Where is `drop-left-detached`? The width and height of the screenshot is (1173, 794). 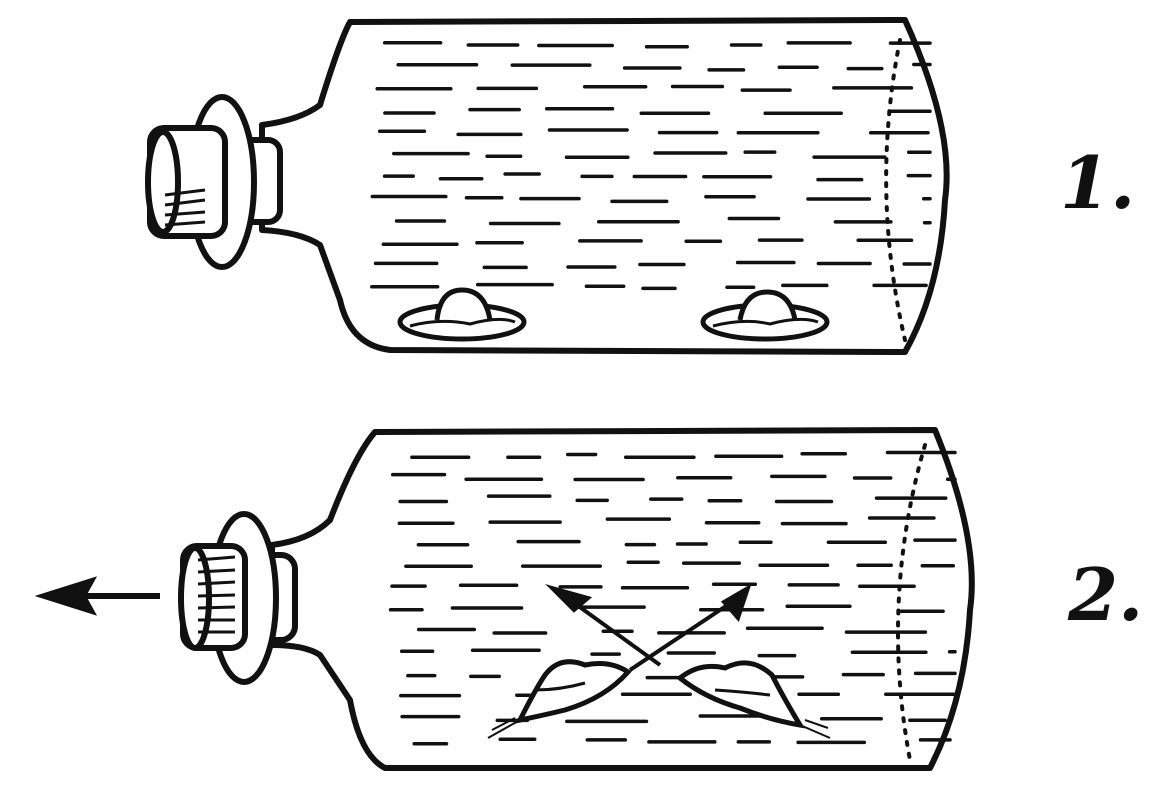
drop-left-detached is located at coordinates (559, 699).